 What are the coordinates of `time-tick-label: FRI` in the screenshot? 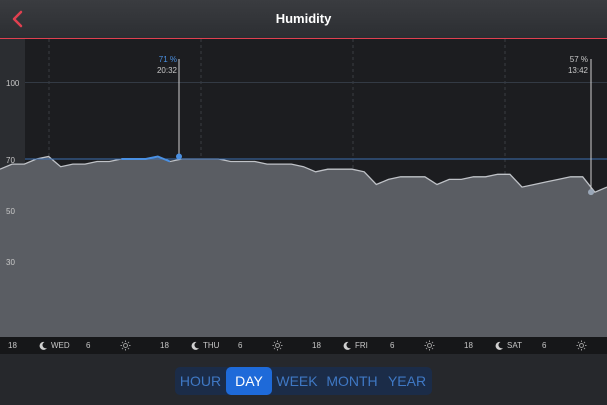 It's located at (361, 345).